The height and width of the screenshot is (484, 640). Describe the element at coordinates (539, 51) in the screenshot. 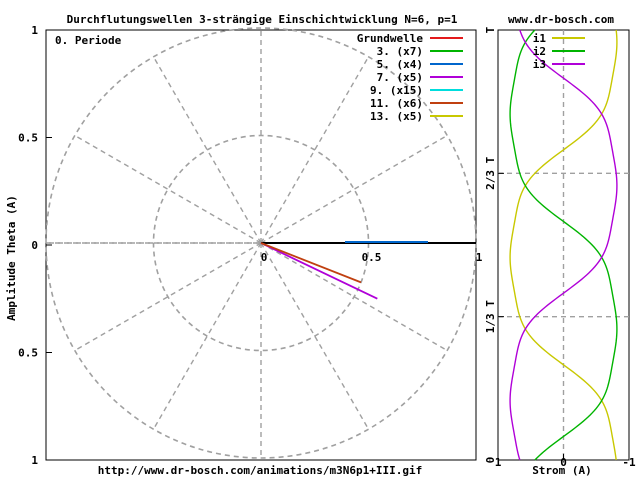

I see `current-legend-label: i2` at that location.